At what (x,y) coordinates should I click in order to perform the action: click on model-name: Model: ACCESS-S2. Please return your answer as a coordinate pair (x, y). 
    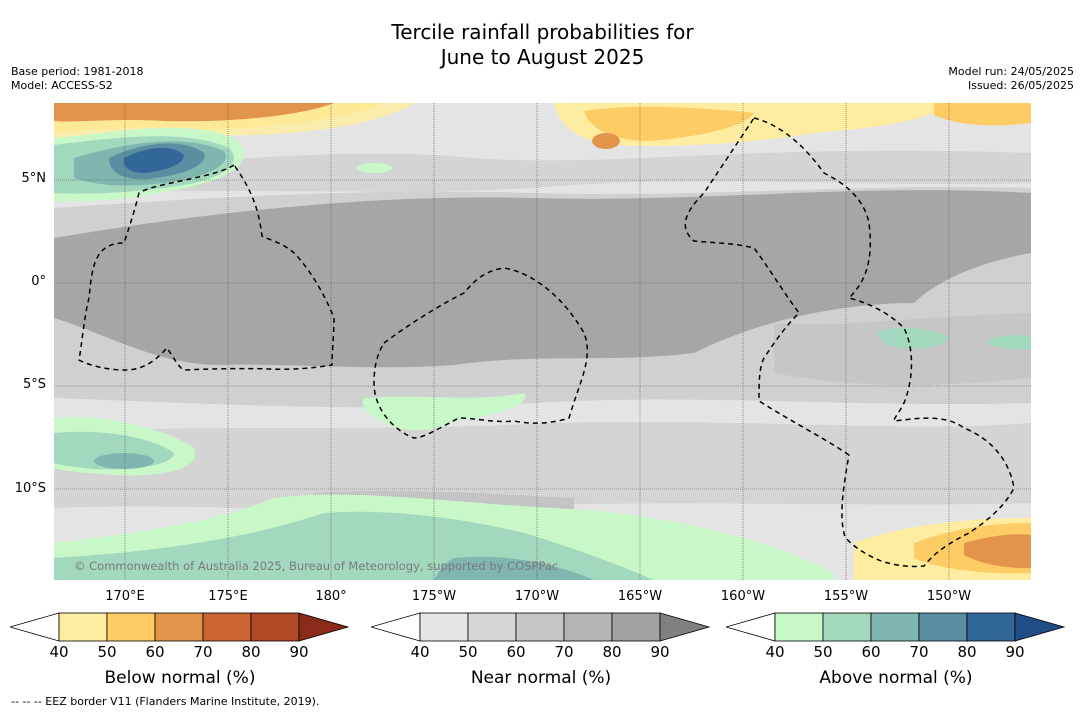
    Looking at the image, I should click on (62, 85).